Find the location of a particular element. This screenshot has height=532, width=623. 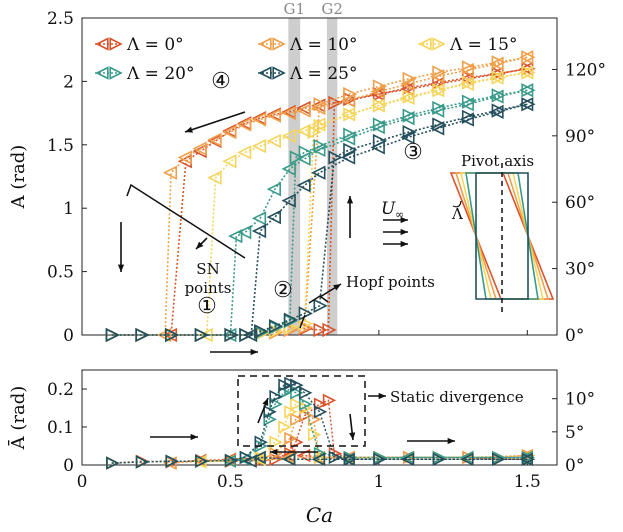

xtick-label: 1 is located at coordinates (378, 482).